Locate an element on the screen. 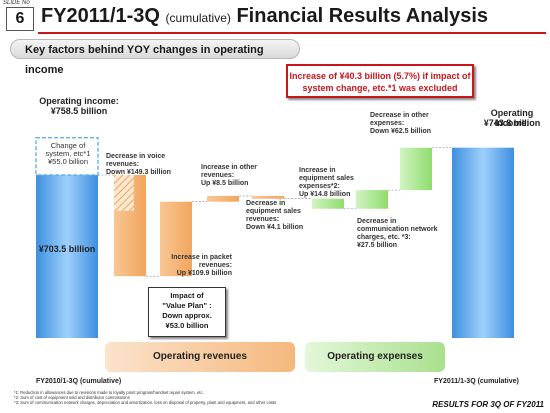  title-period: FY2011/1-3Q is located at coordinates (100, 16).